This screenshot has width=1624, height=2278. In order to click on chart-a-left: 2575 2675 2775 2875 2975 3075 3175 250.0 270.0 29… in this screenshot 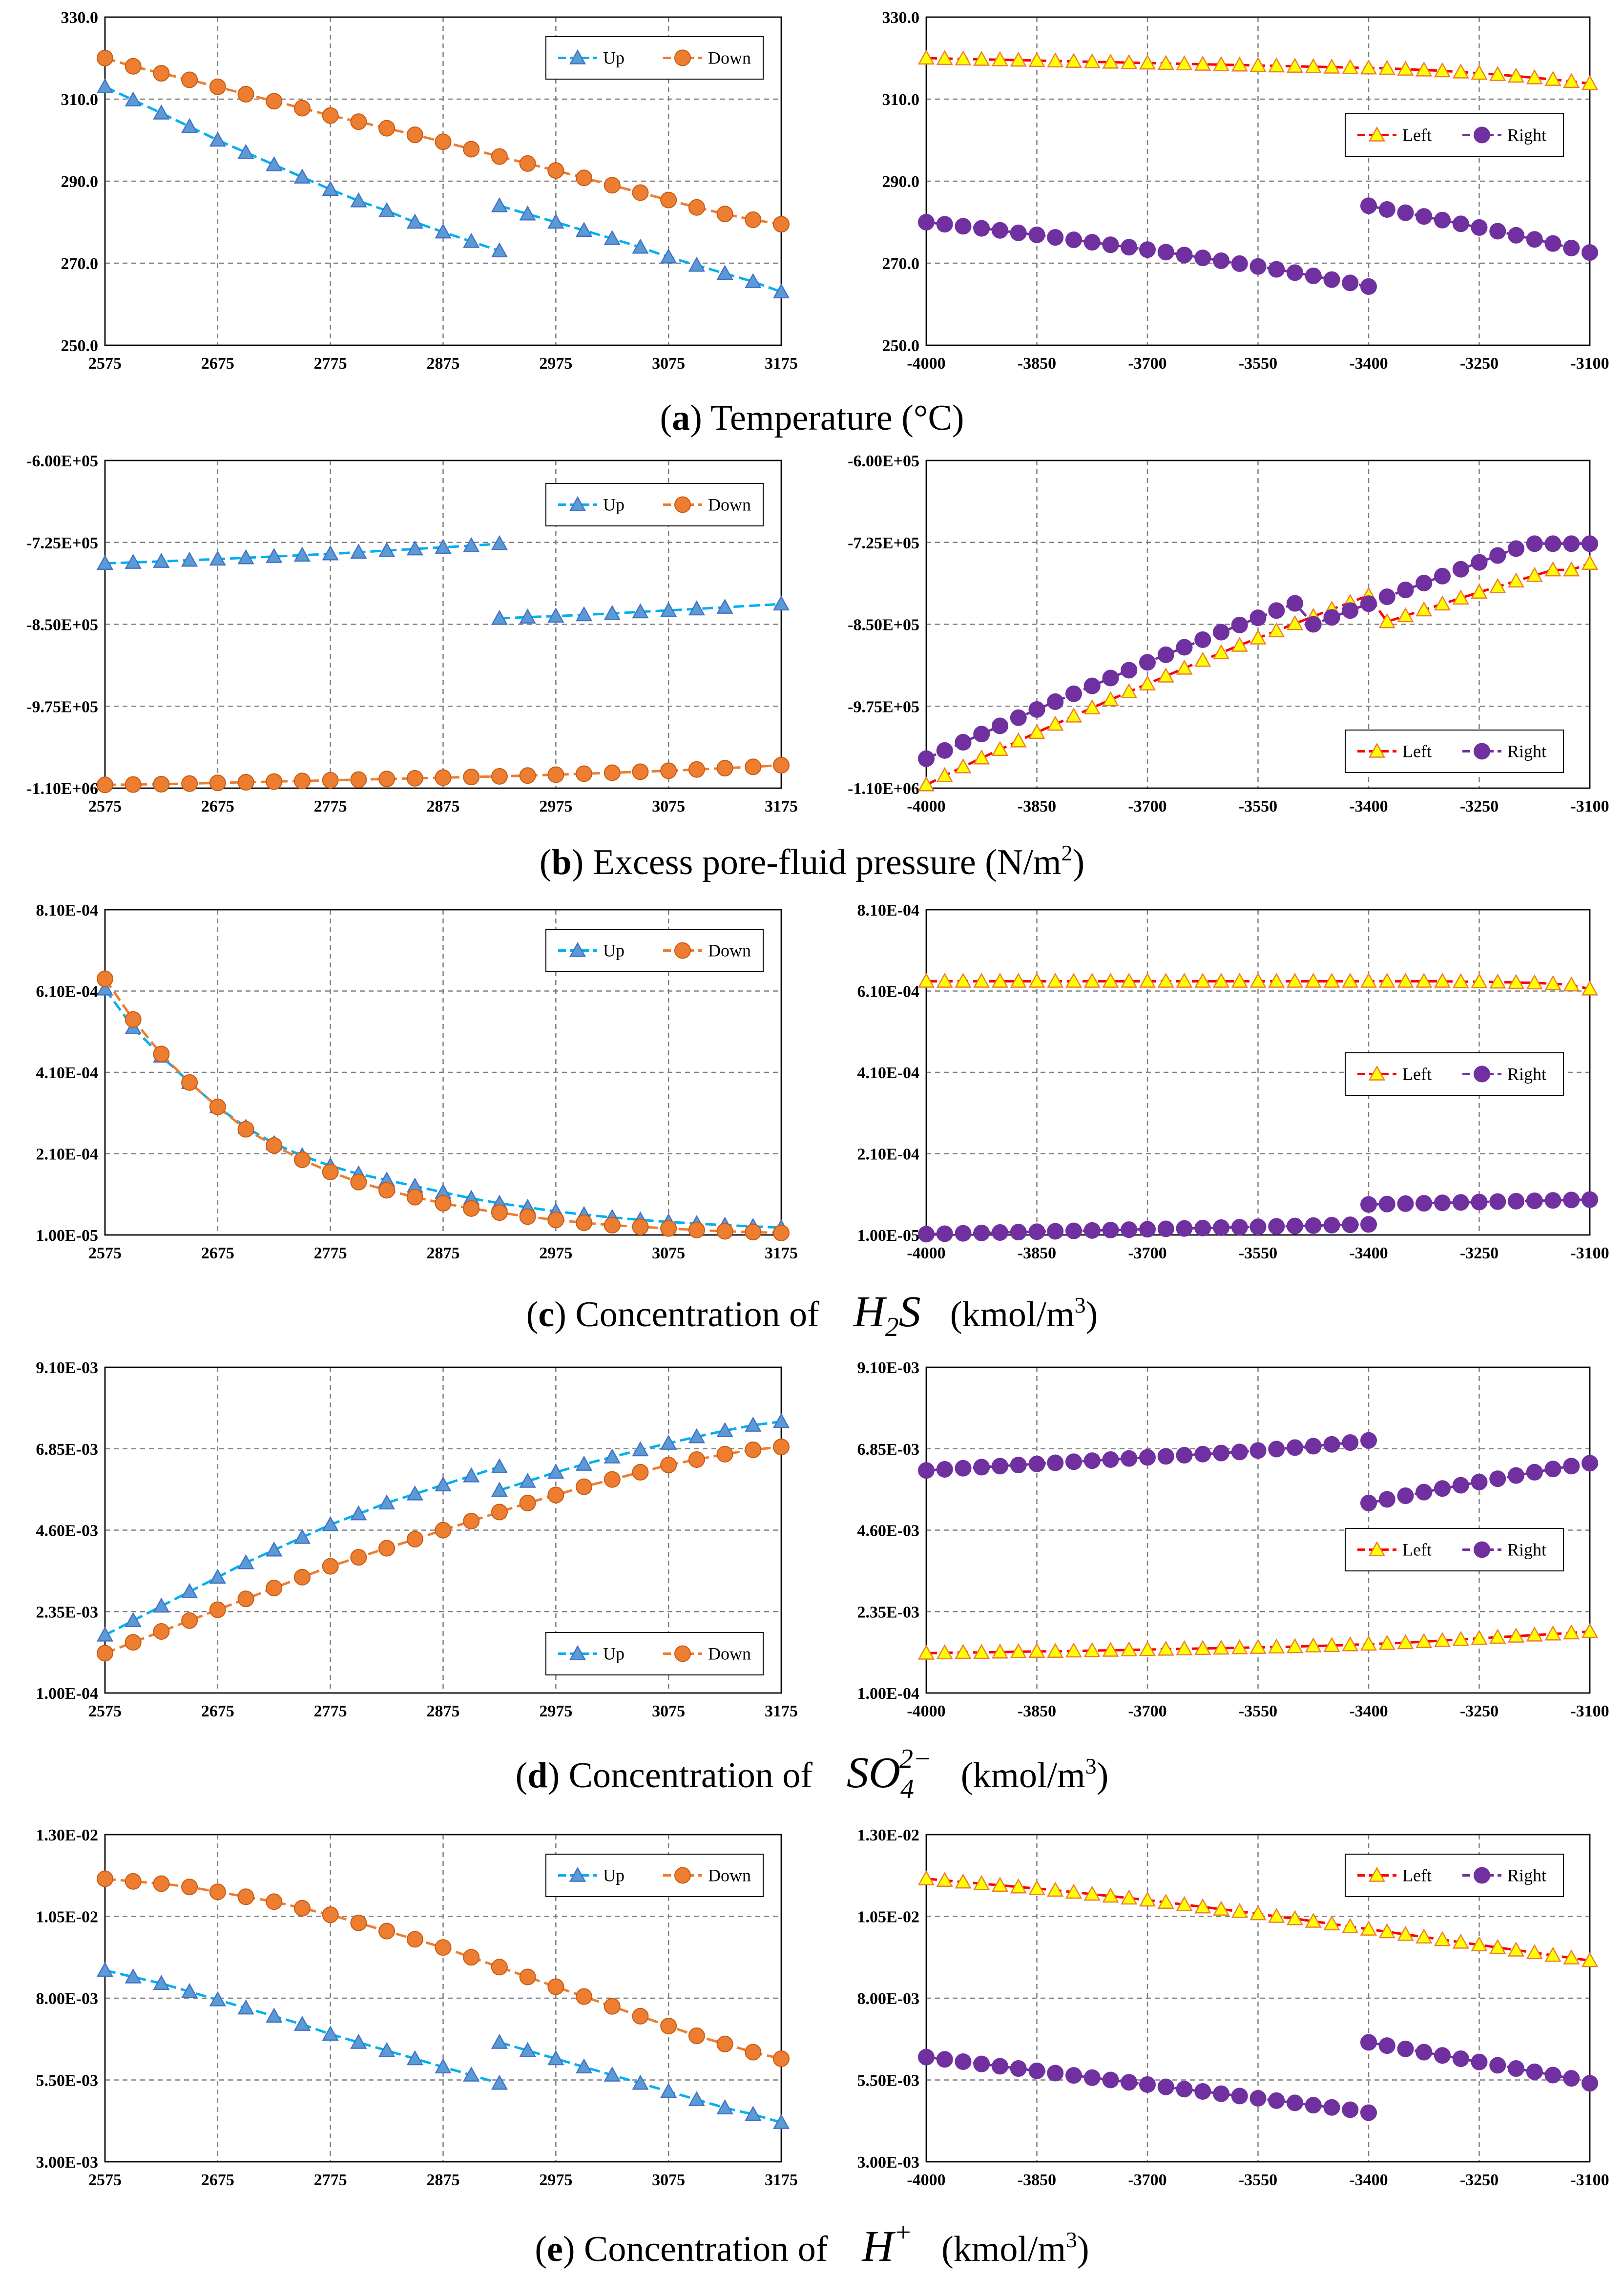, I will do `click(429, 191)`.